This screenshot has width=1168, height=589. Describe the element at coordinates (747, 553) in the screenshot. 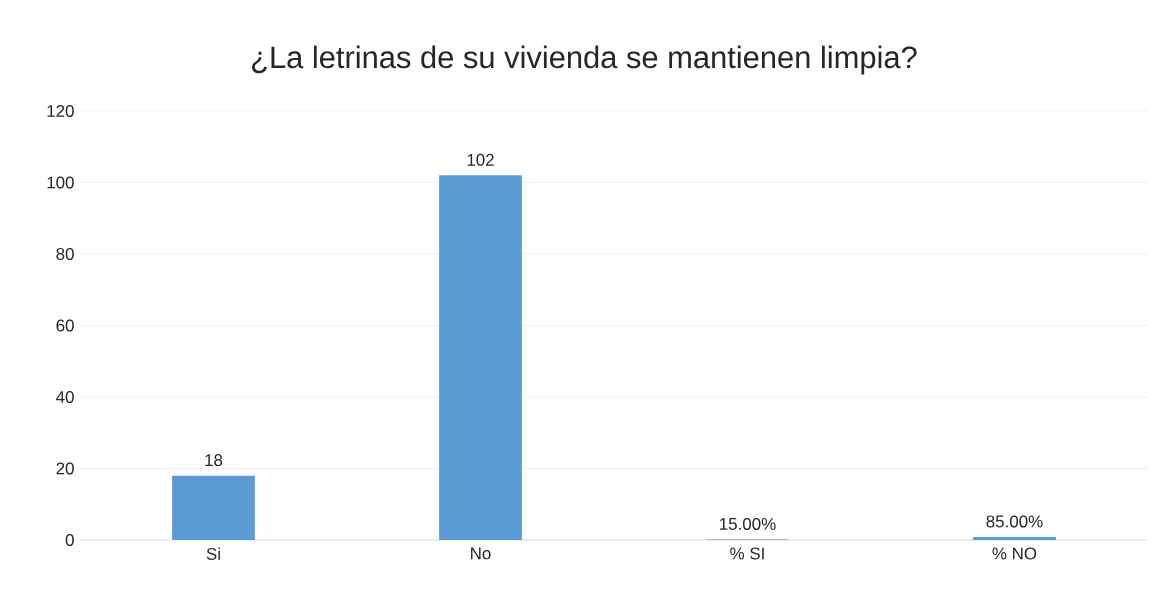

I see `x-tick-label: % SI` at that location.